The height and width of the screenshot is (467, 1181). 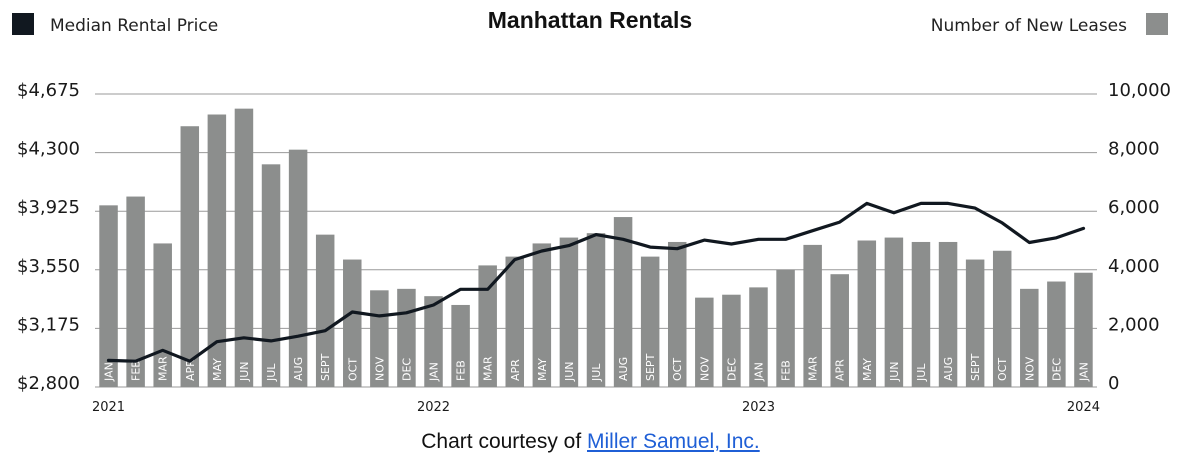 I want to click on y-left-tick-label: $3,175, so click(x=48, y=324).